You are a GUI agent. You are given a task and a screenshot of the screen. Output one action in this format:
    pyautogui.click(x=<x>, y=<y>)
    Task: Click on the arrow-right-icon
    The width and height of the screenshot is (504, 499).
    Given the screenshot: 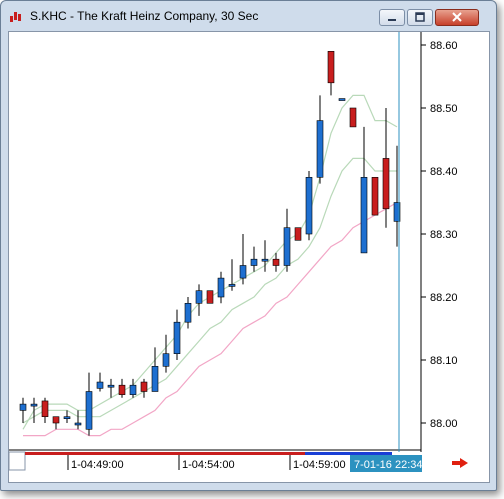 What is the action you would take?
    pyautogui.click(x=460, y=463)
    